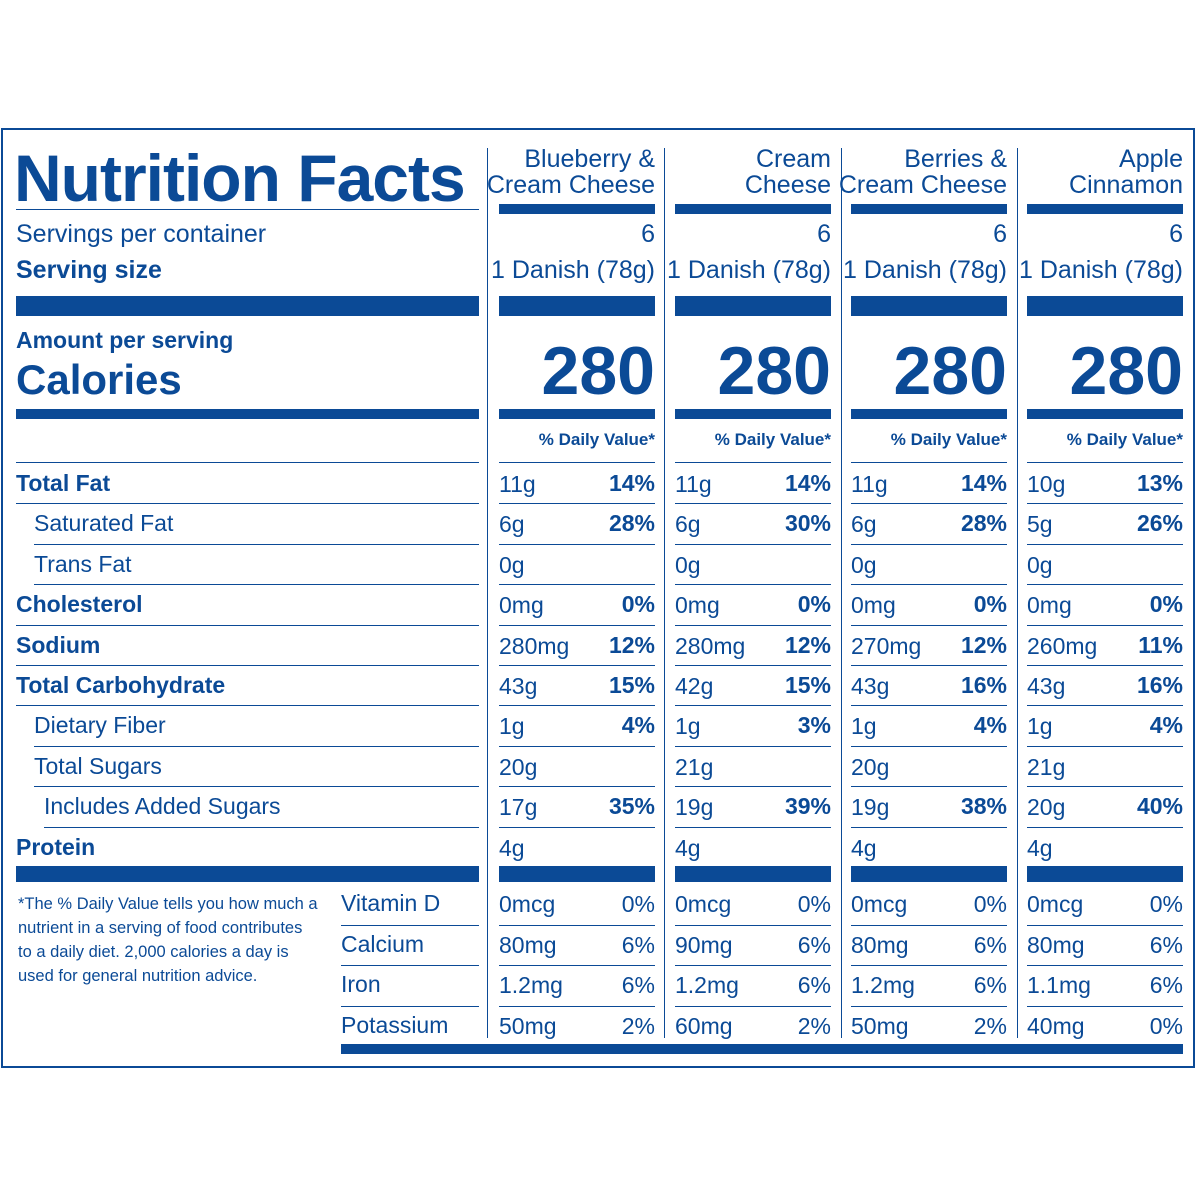 This screenshot has height=1200, width=1200. I want to click on header-bar, so click(577, 209).